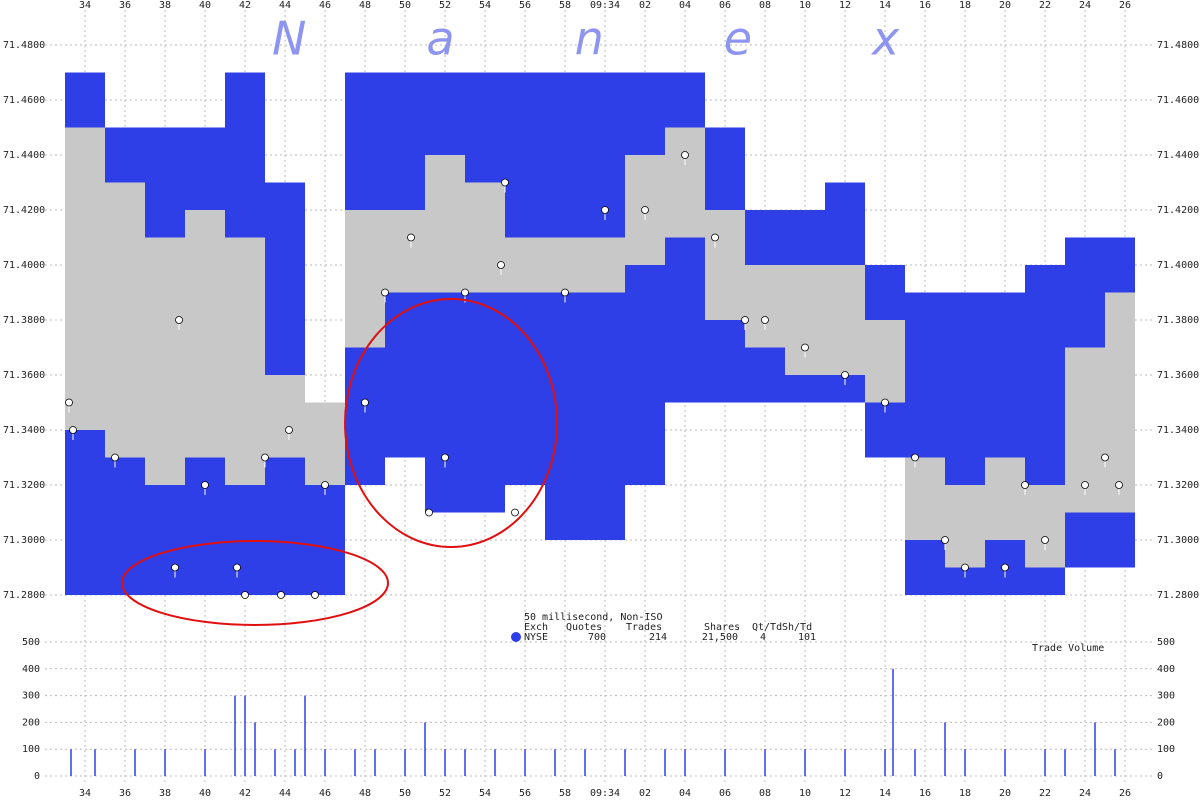 This screenshot has width=1200, height=800. What do you see at coordinates (536, 627) in the screenshot?
I see `legend-header: Exch` at bounding box center [536, 627].